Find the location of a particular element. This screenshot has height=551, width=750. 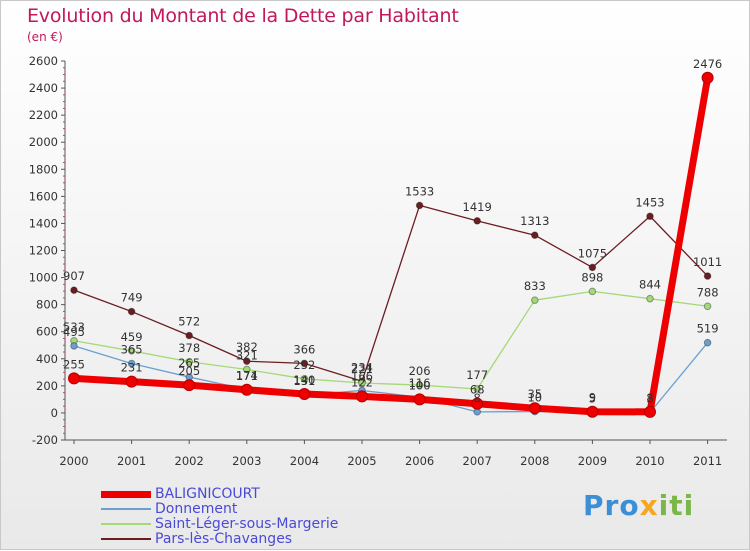

data-label: 252 is located at coordinates (304, 365).